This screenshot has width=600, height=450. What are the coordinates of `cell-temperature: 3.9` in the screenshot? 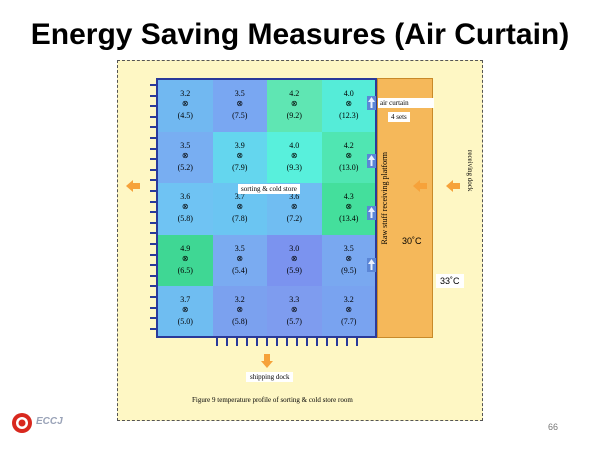 It's located at (239, 145).